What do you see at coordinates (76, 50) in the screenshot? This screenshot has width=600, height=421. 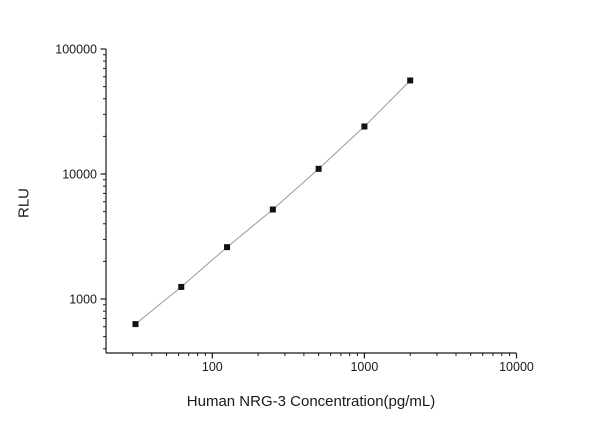 I see `y-tick-label: 100000` at bounding box center [76, 50].